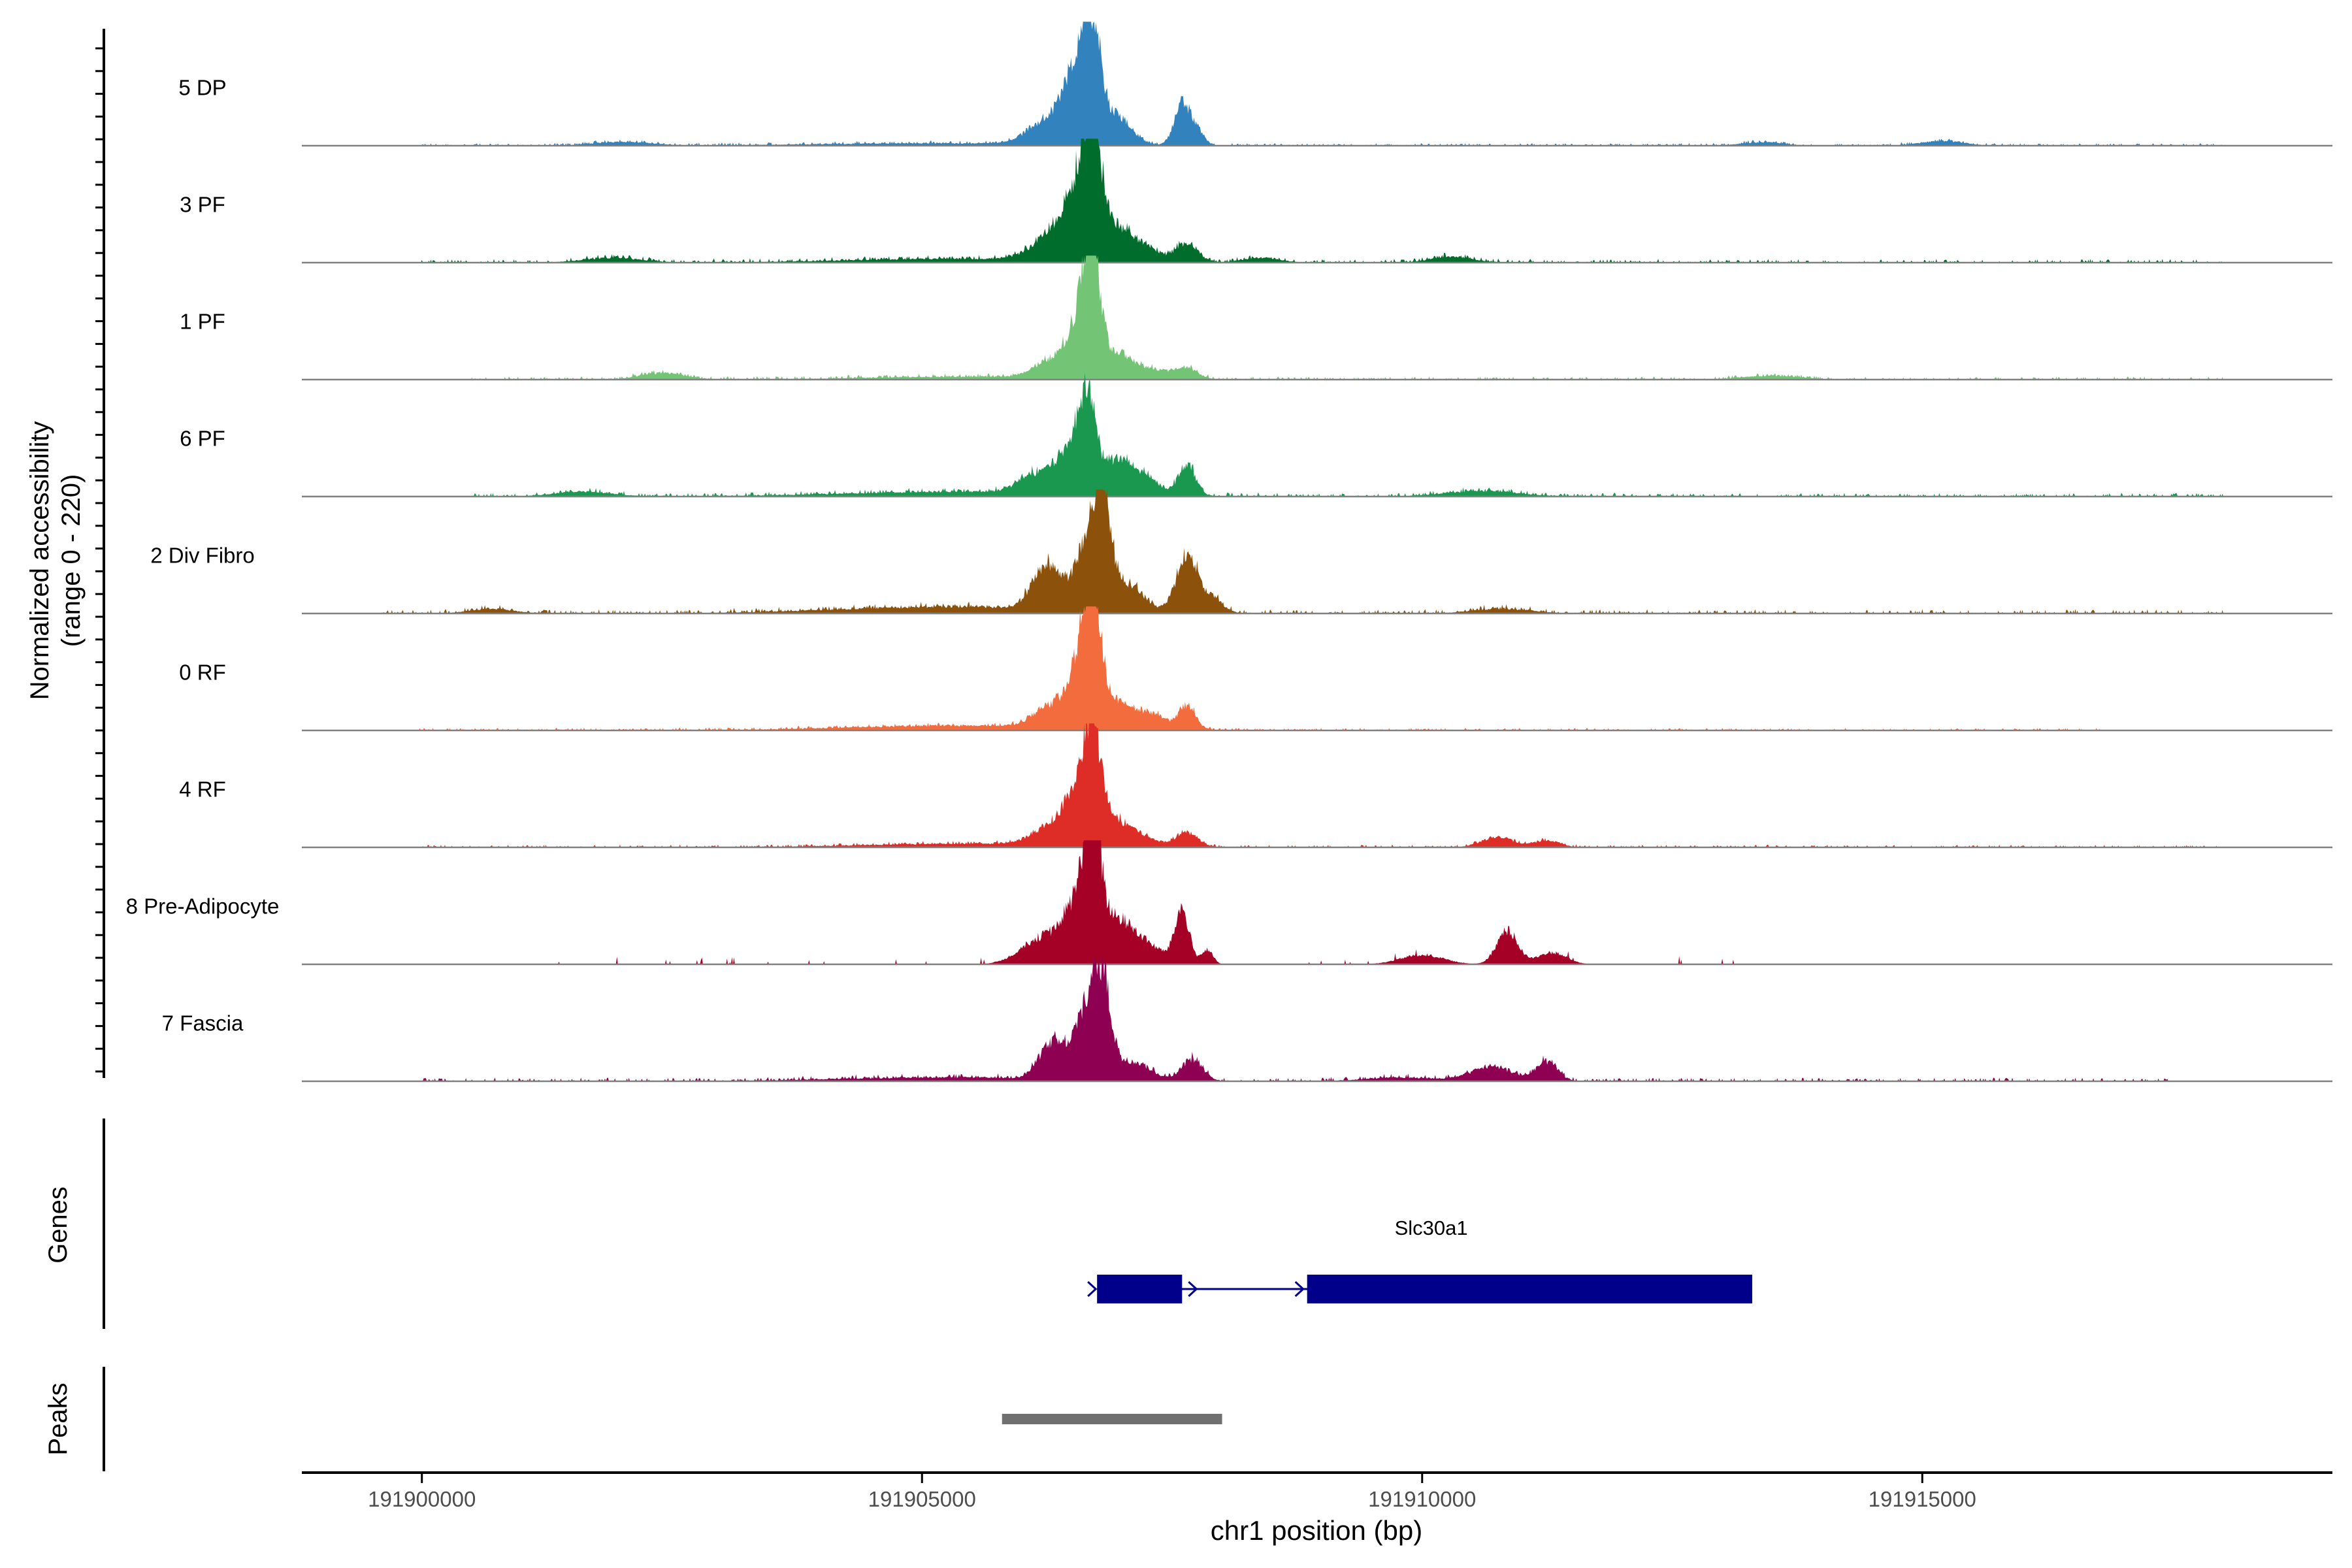  Describe the element at coordinates (71, 560) in the screenshot. I see `y-axis-range-label: (range 0 - 220)` at that location.